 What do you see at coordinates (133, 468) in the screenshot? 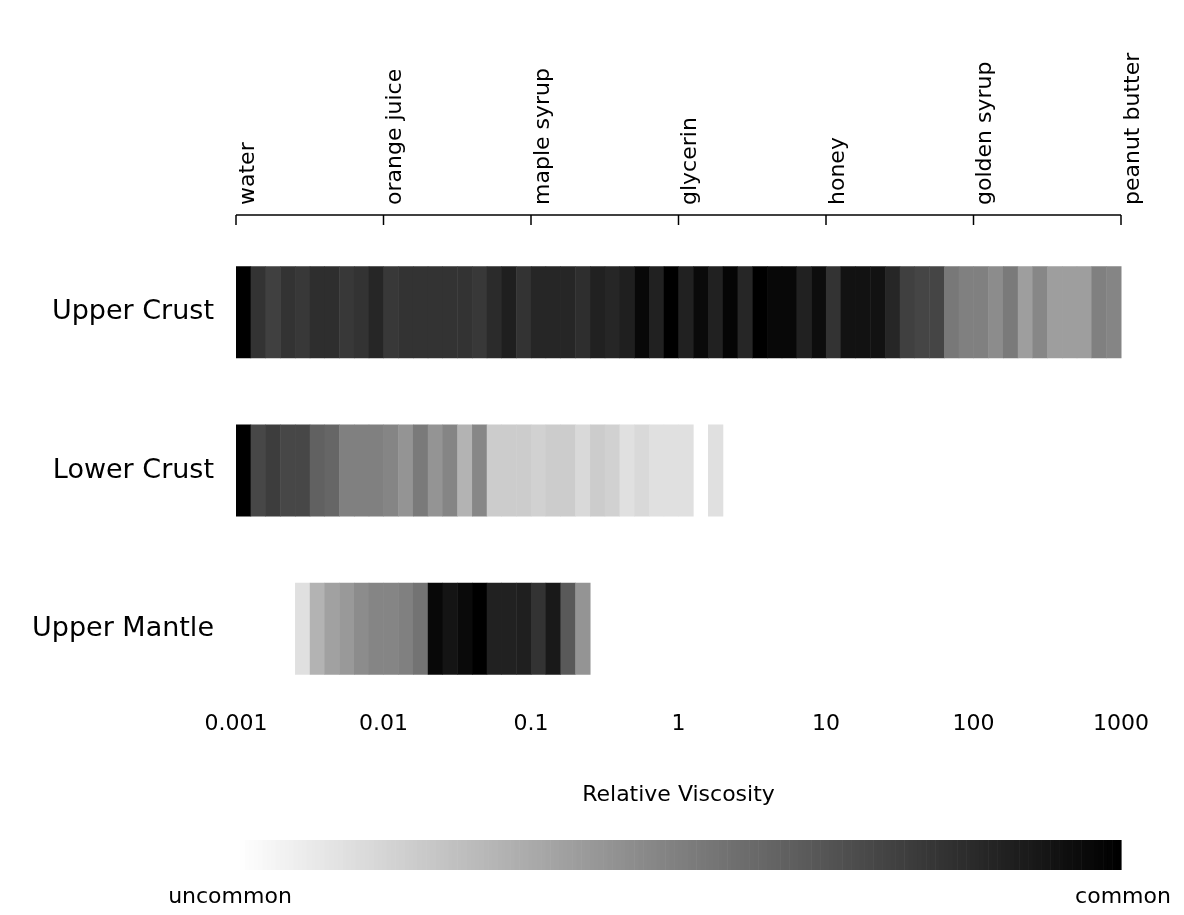
I see `y-tick-label: Lower Crust` at bounding box center [133, 468].